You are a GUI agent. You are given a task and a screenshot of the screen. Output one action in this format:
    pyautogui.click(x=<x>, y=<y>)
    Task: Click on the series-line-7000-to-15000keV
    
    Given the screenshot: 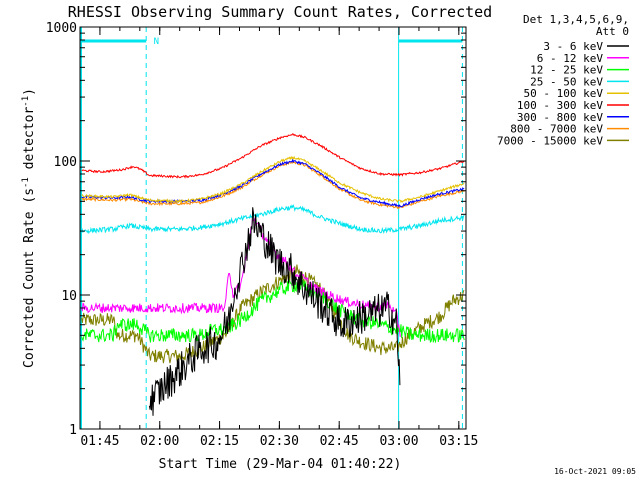 What is the action you would take?
    pyautogui.click(x=273, y=314)
    